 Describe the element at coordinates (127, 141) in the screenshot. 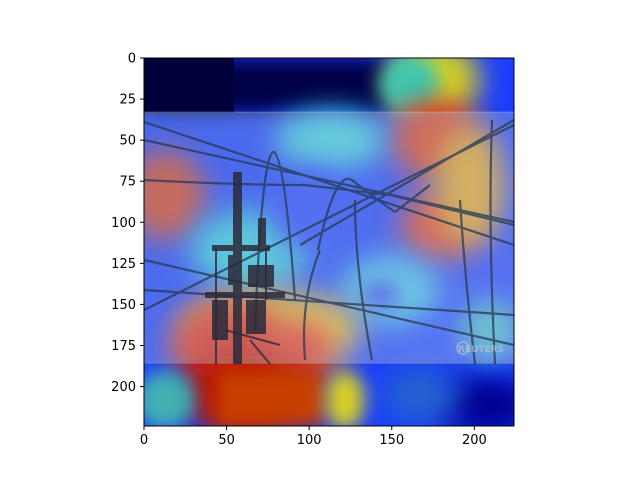

I see `y-tick-label: 50` at that location.